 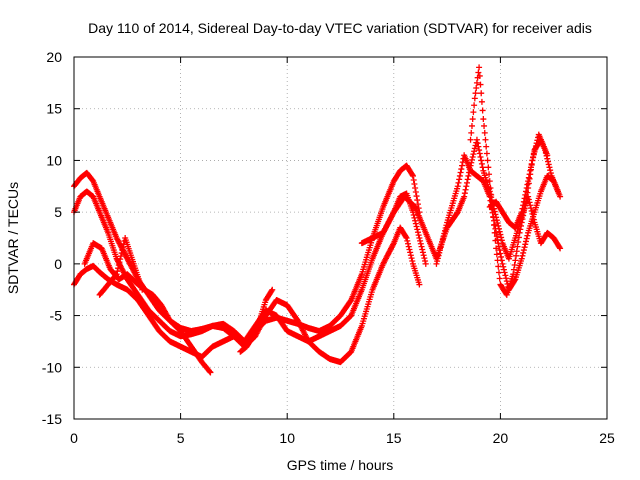 What do you see at coordinates (340, 465) in the screenshot?
I see `x-axis-label: GPS time / hours` at bounding box center [340, 465].